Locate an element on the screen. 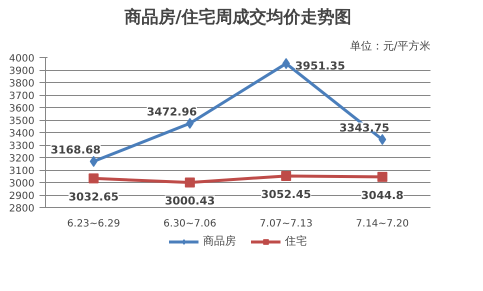 The height and width of the screenshot is (291, 483). data-label: 3168.68 is located at coordinates (75, 149).